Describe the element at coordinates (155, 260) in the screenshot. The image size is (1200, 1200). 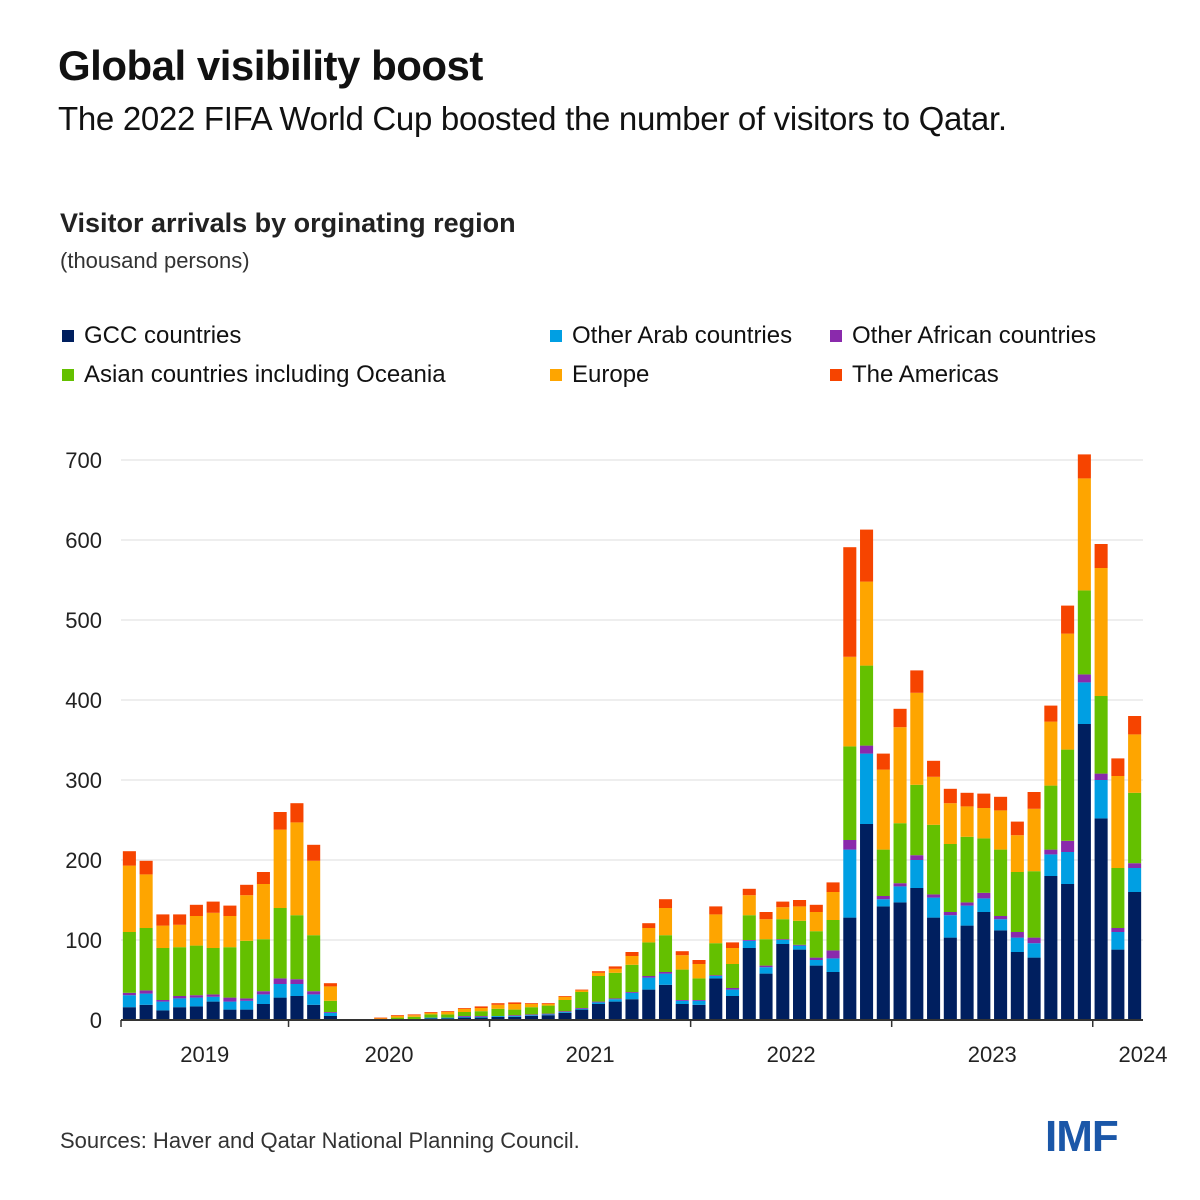
I see `chart-units-label: (thousand persons)` at that location.